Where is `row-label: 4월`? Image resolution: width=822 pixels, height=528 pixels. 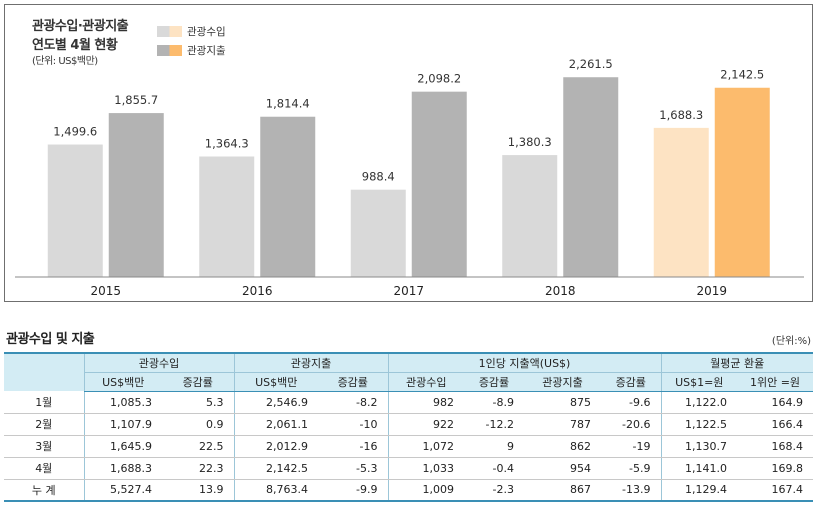
row-label: 4월 is located at coordinates (44, 468).